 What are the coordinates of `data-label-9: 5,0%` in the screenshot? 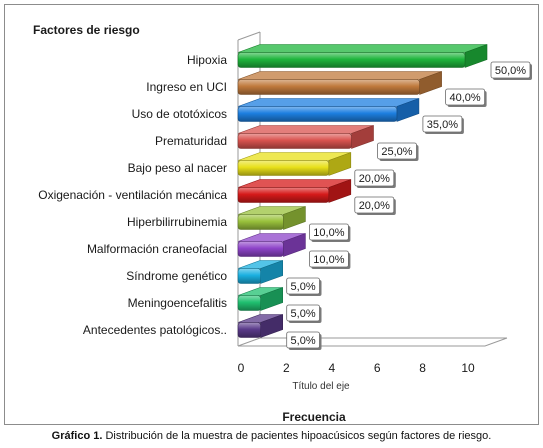 It's located at (304, 286).